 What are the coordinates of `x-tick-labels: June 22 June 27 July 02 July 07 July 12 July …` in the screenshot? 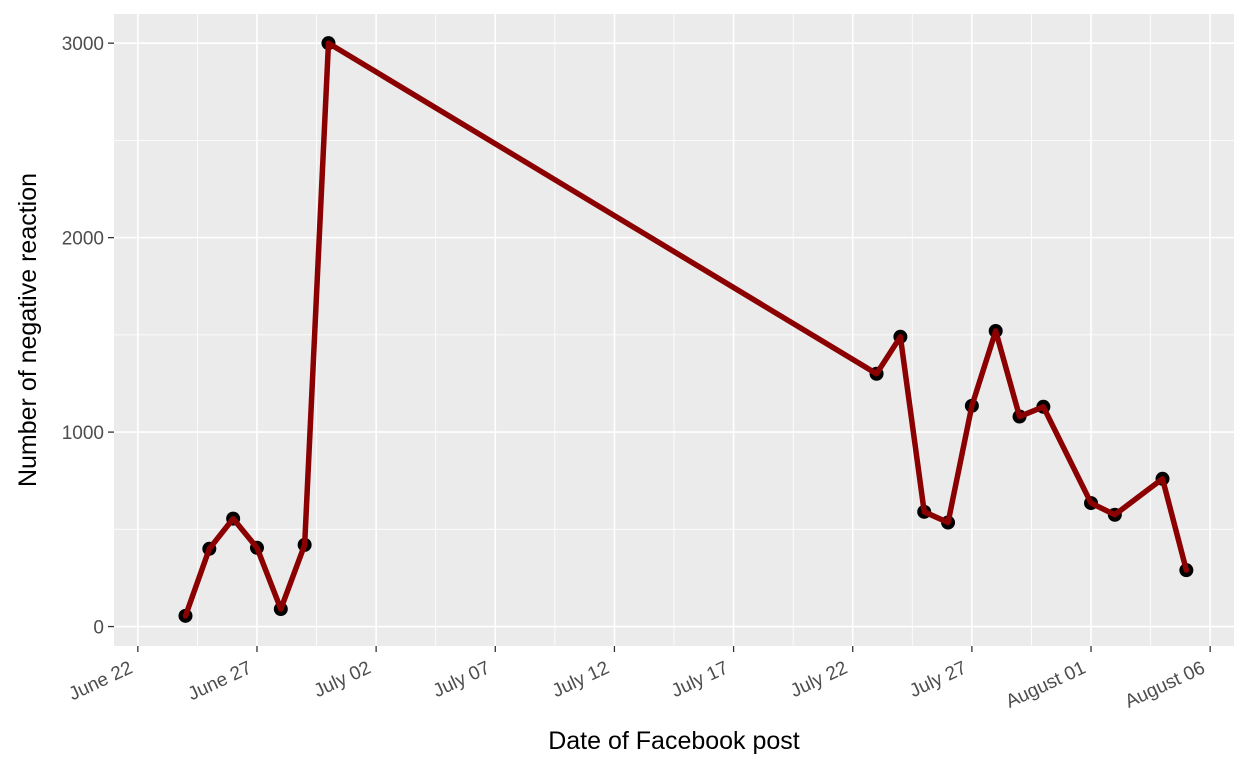 It's located at (637, 684).